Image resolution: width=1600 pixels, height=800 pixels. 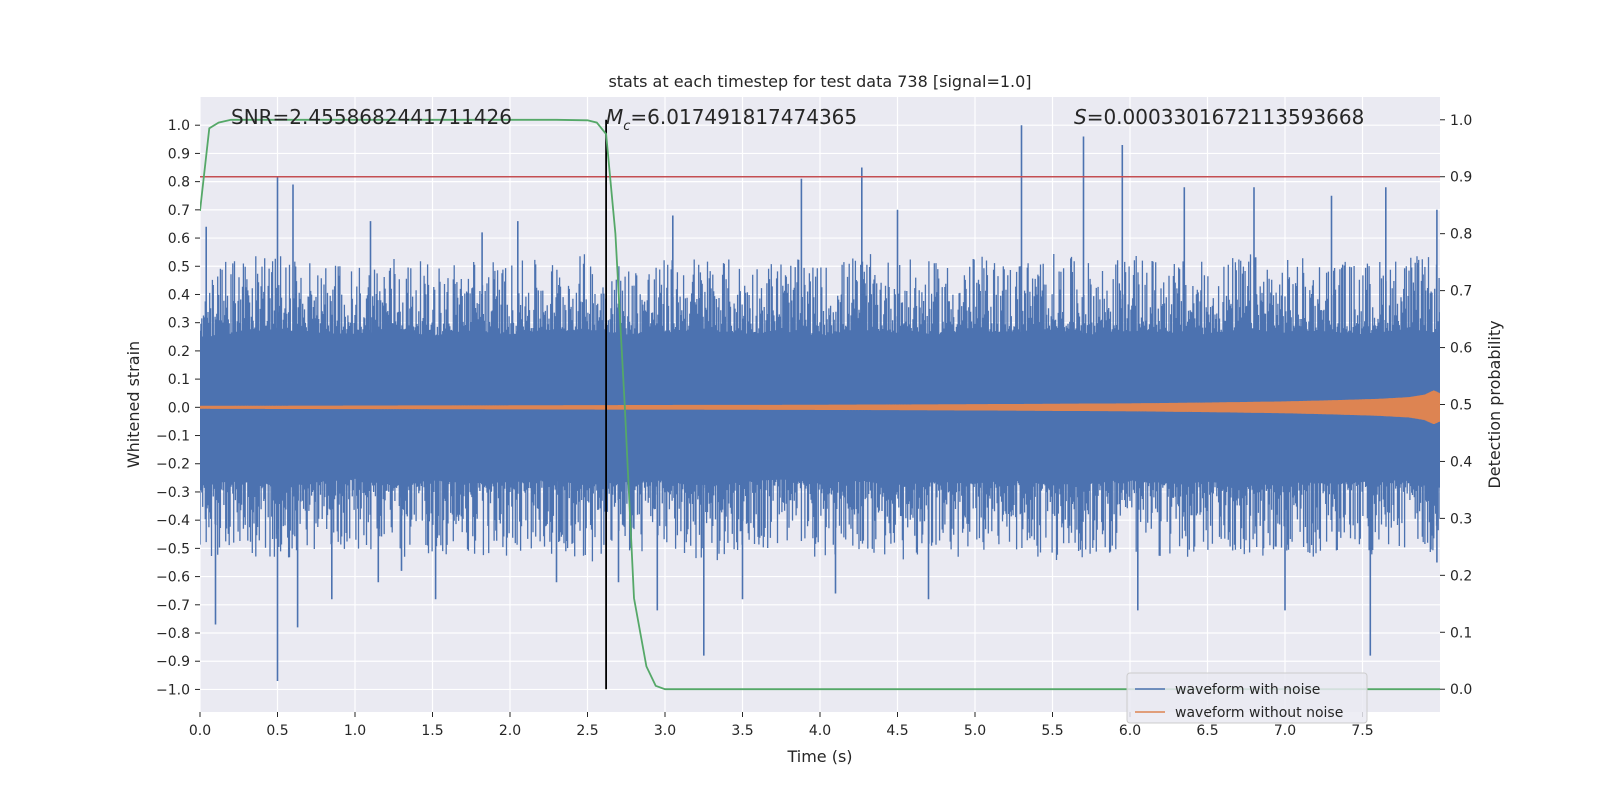 What do you see at coordinates (820, 731) in the screenshot?
I see `x-tick-label: 4.0` at bounding box center [820, 731].